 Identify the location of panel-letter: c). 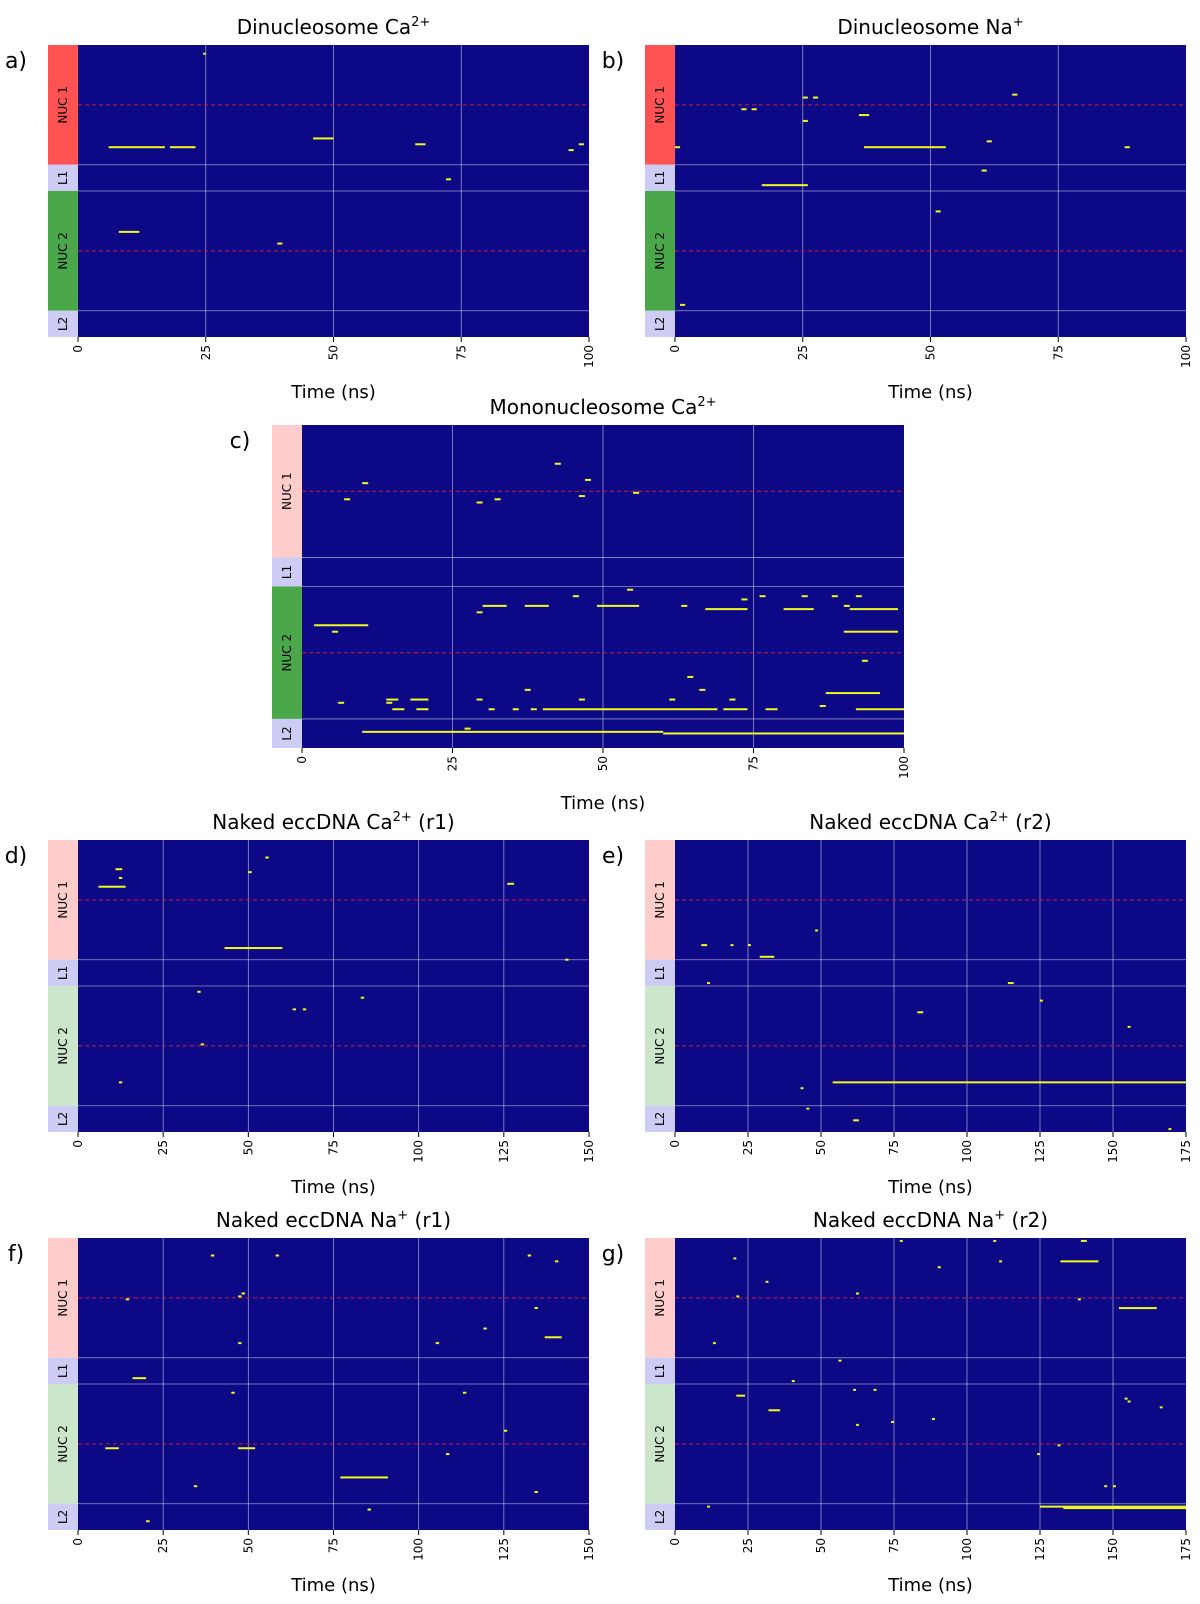
(240, 441).